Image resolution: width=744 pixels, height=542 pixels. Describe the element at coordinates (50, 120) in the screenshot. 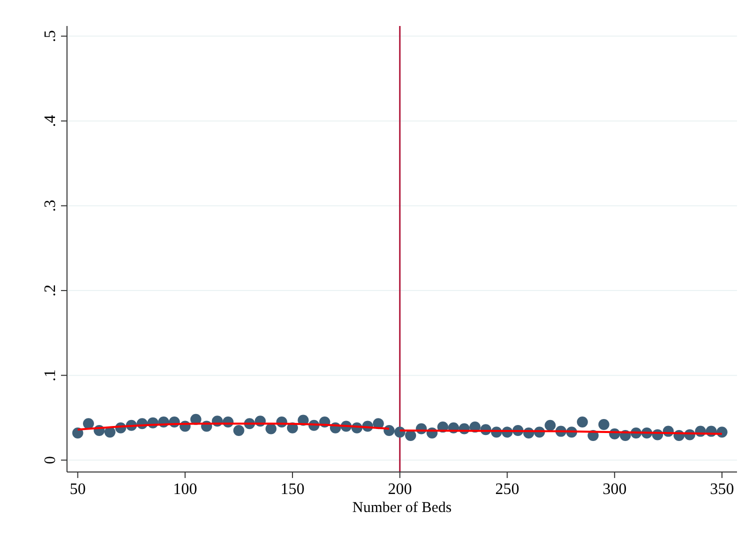

I see `y-tick-label: .4` at that location.